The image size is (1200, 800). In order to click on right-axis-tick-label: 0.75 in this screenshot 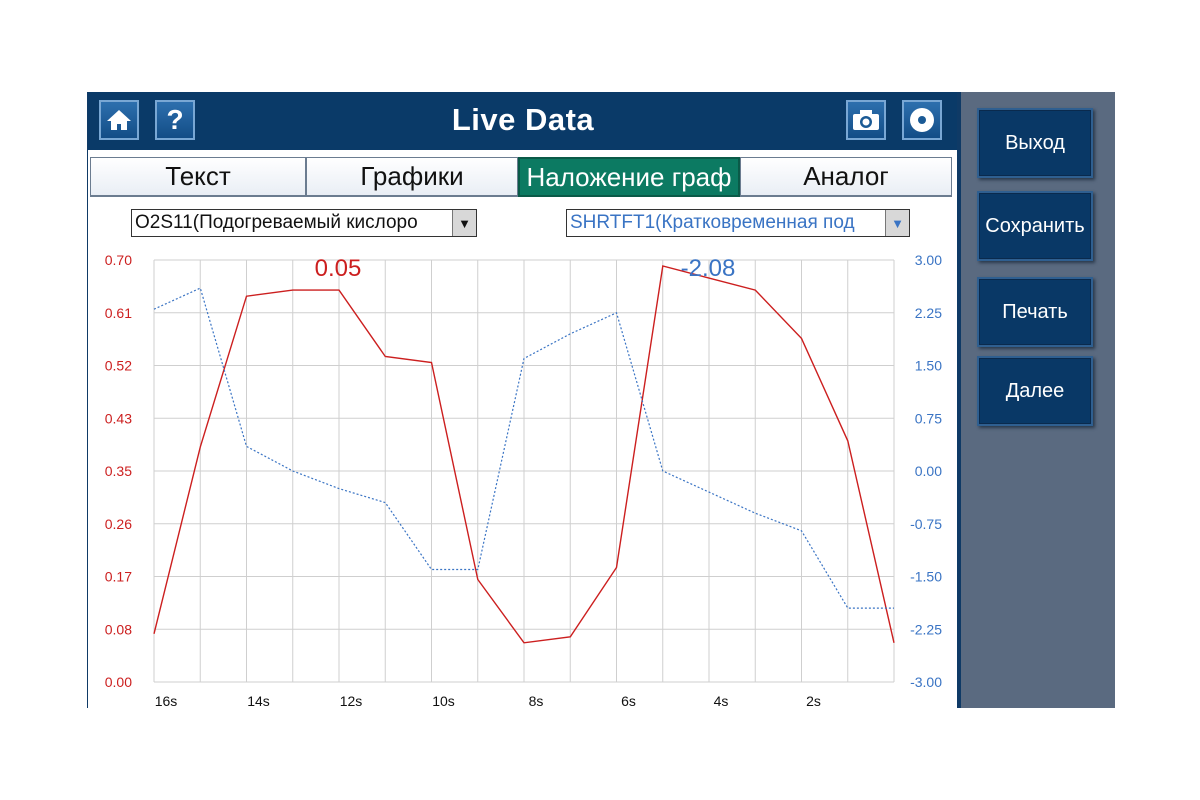, I will do `click(928, 418)`.